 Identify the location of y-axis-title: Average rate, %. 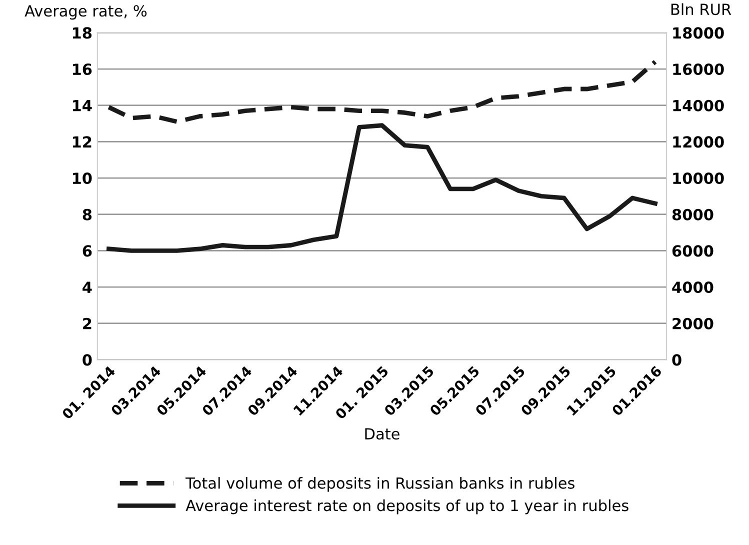
(85, 12).